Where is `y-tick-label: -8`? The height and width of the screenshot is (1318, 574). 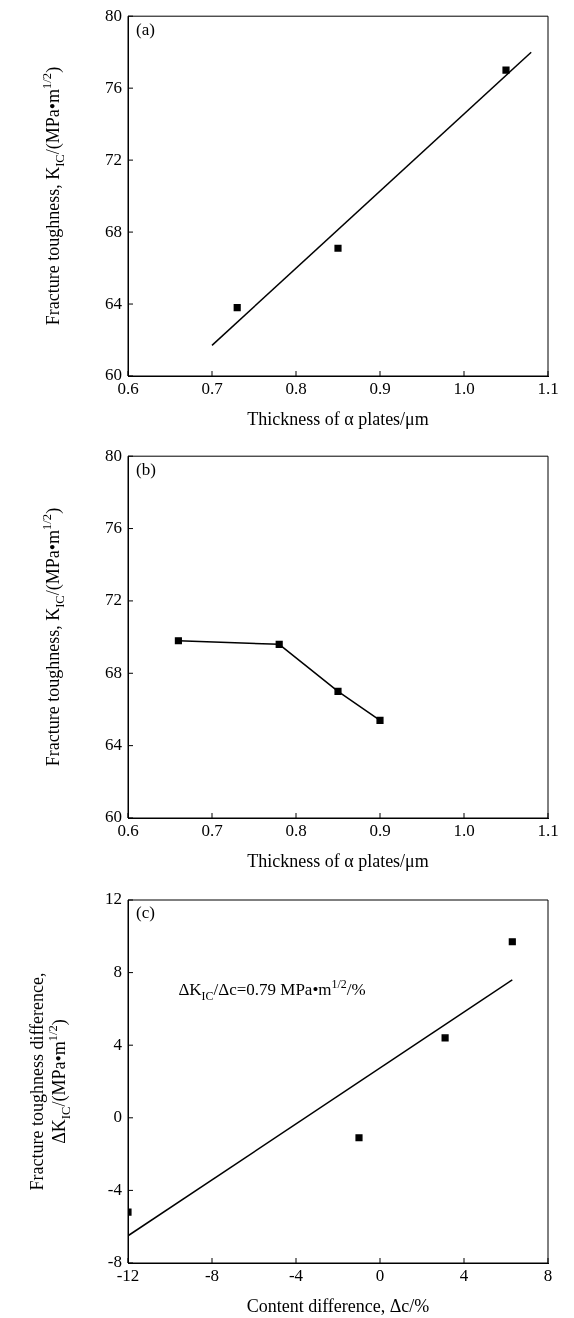
y-tick-label: -8 is located at coordinates (114, 1262).